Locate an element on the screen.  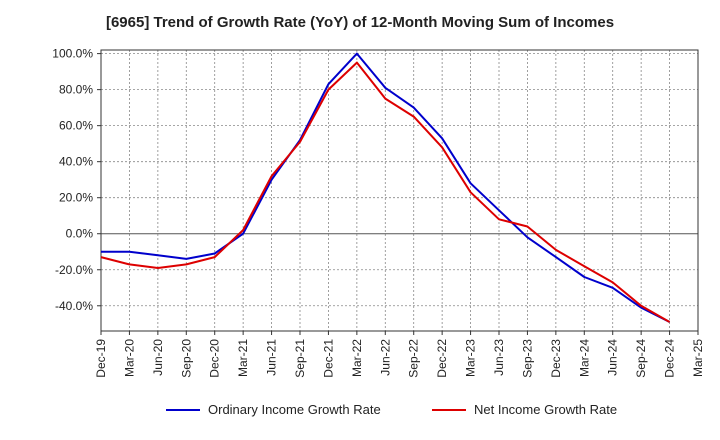
x-tick-label: Sep-22 is located at coordinates (414, 358).